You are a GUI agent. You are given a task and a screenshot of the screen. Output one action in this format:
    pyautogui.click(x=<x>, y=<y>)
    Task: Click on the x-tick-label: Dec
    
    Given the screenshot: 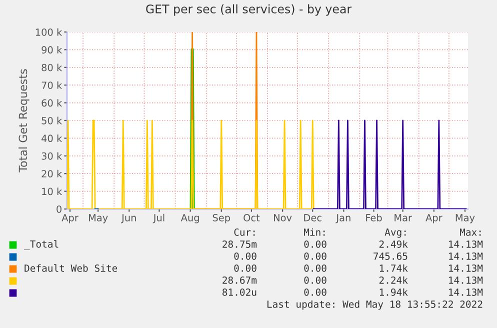 What is the action you would take?
    pyautogui.click(x=313, y=218)
    